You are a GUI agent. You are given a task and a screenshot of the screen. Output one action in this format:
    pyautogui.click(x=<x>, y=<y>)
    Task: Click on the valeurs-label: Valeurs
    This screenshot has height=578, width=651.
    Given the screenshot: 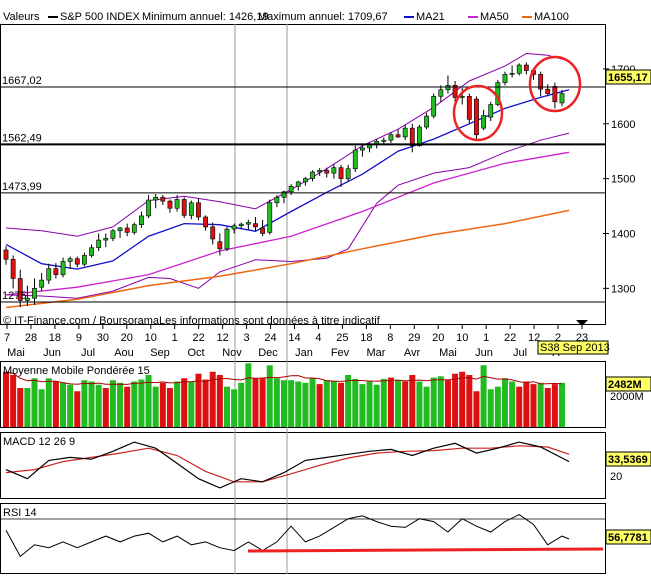 What is the action you would take?
    pyautogui.click(x=21, y=17)
    